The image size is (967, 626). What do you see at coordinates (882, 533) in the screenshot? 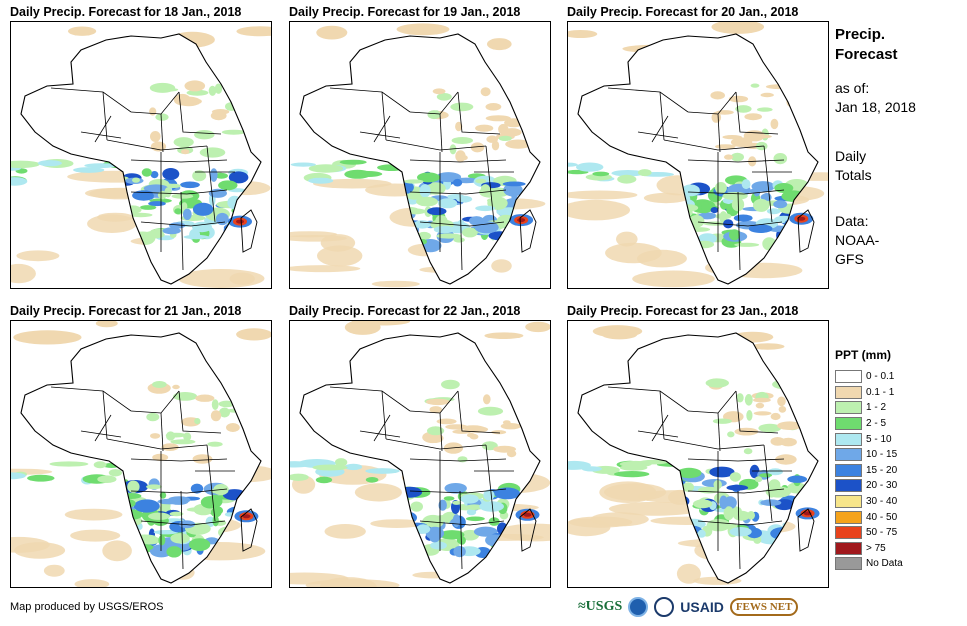
I see `legend-label: 50 - 75` at bounding box center [882, 533].